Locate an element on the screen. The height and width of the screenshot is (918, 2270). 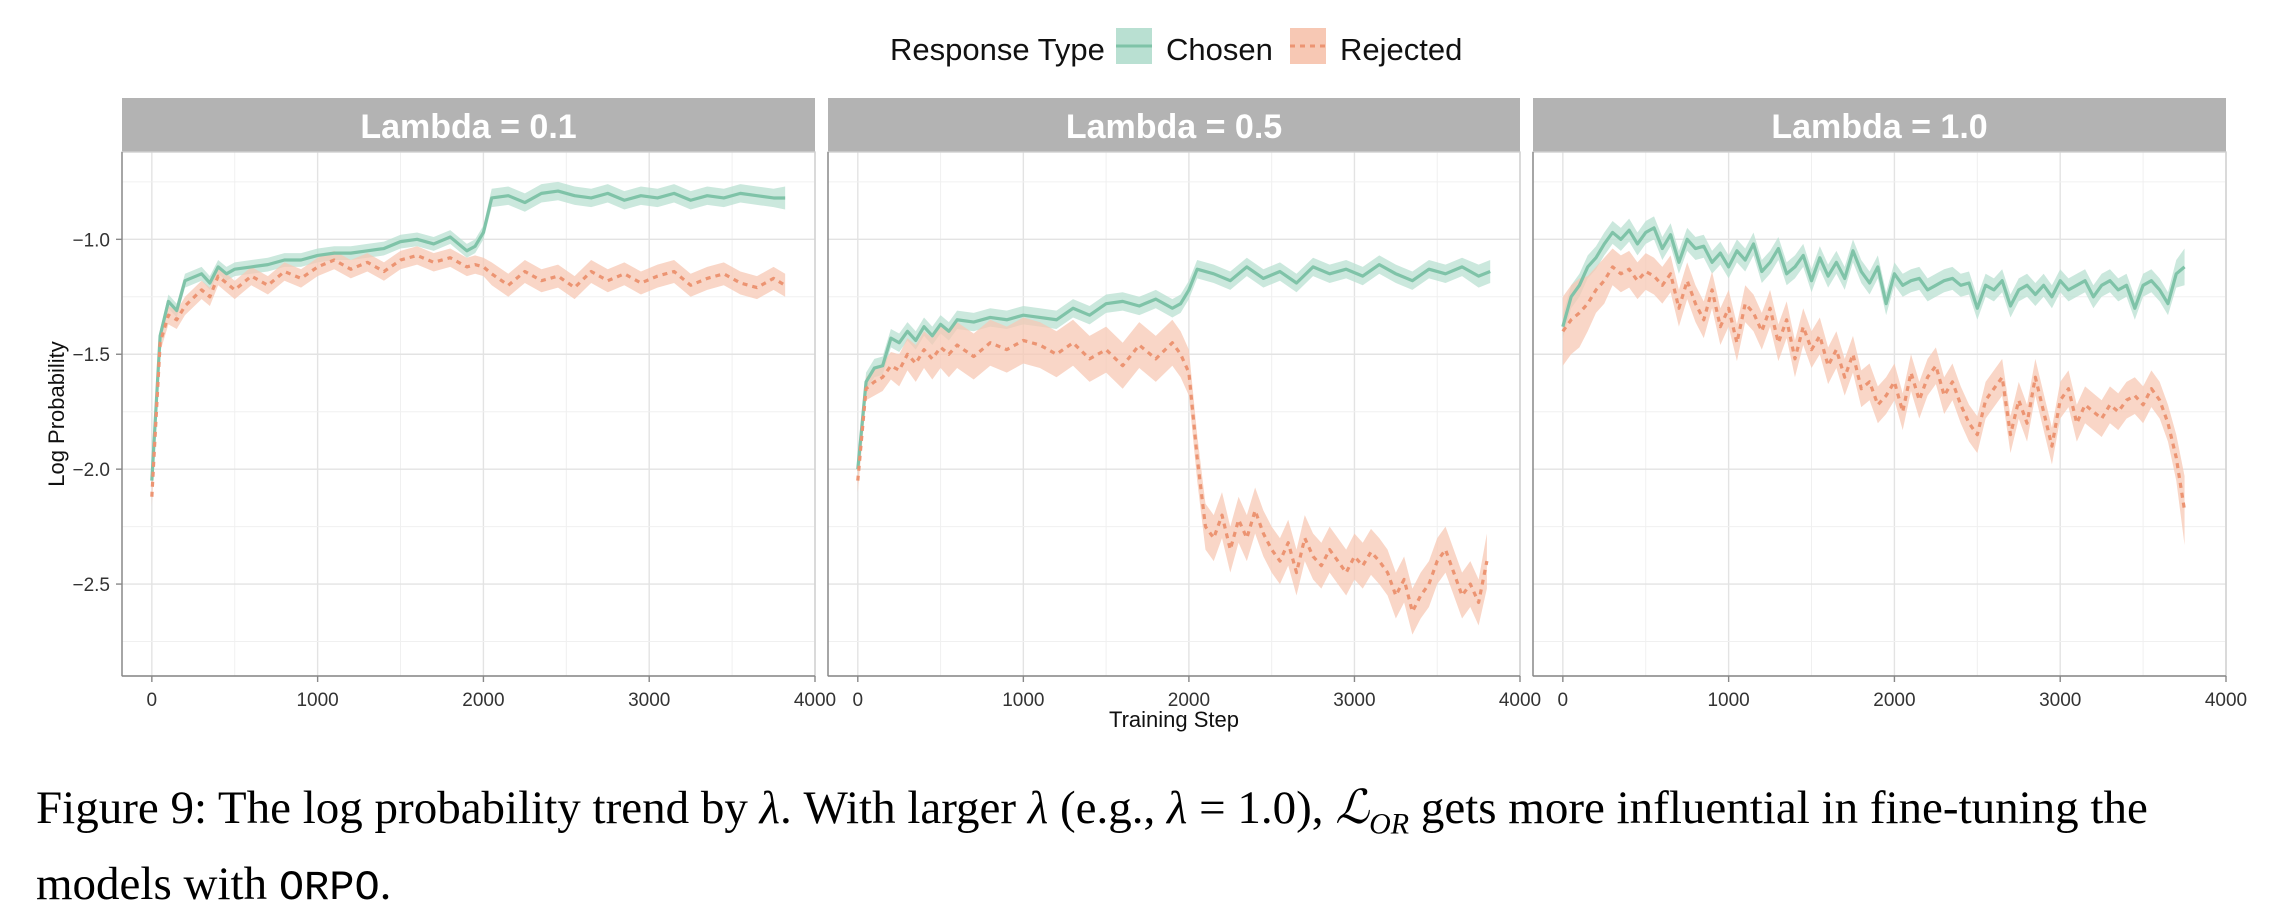
legend: Response Type Chosen Rejected is located at coordinates (1176, 47).